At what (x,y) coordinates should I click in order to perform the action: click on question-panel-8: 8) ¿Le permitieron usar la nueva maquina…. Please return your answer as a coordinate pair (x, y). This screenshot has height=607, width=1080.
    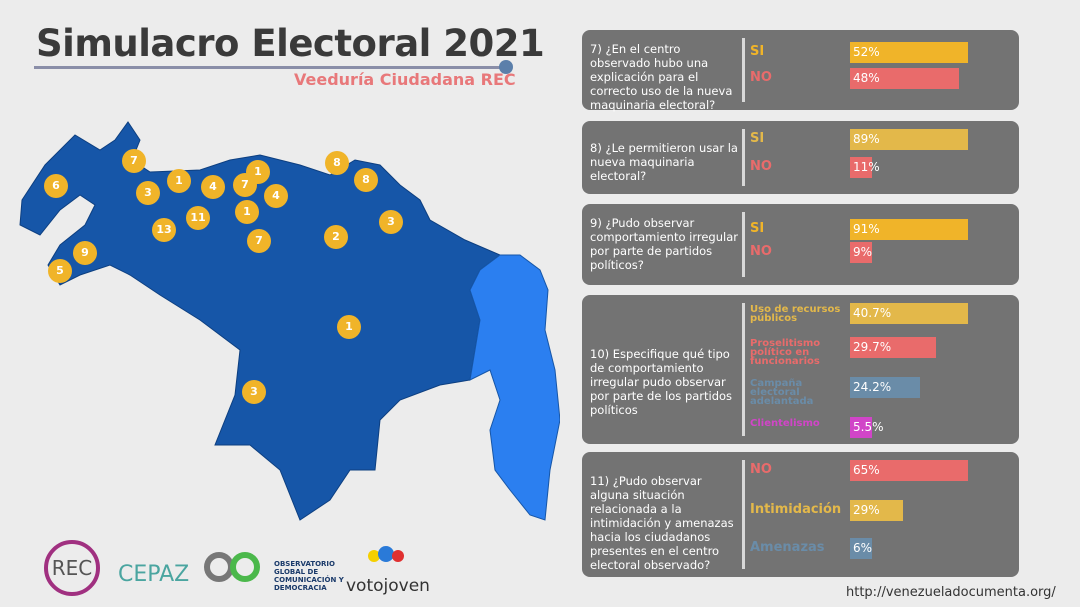
    Looking at the image, I should click on (800, 157).